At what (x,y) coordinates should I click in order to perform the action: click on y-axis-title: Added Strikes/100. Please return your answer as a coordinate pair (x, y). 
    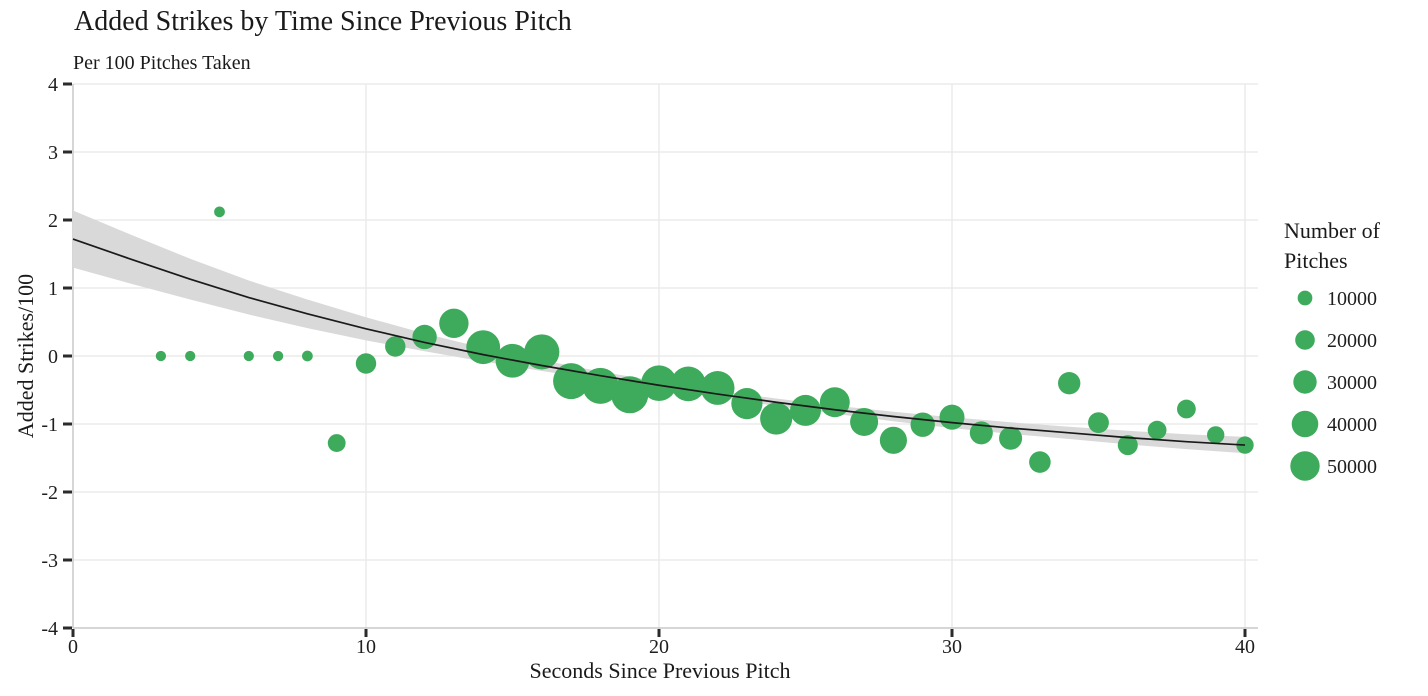
    Looking at the image, I should click on (25, 356).